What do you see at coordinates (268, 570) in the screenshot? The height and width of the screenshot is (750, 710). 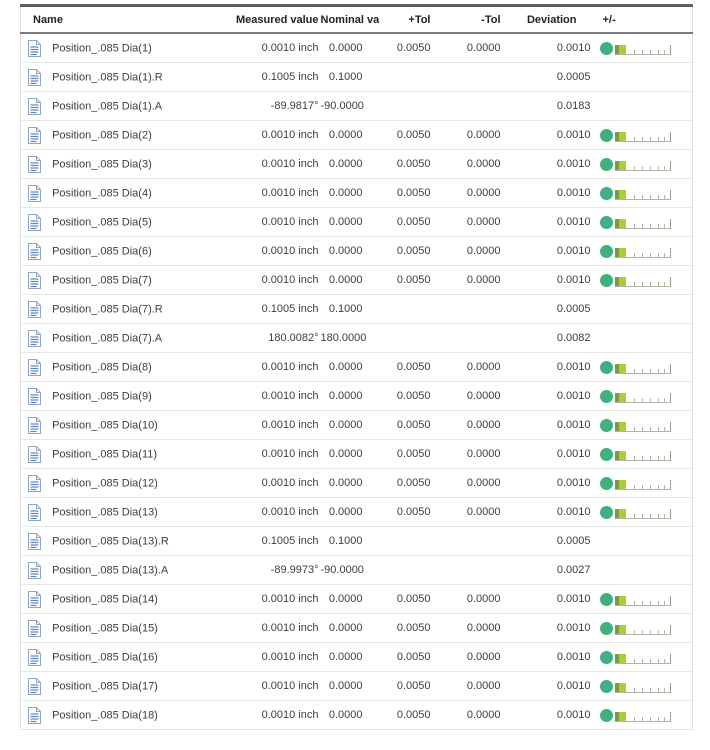 I see `measured-value: -89.9973°` at bounding box center [268, 570].